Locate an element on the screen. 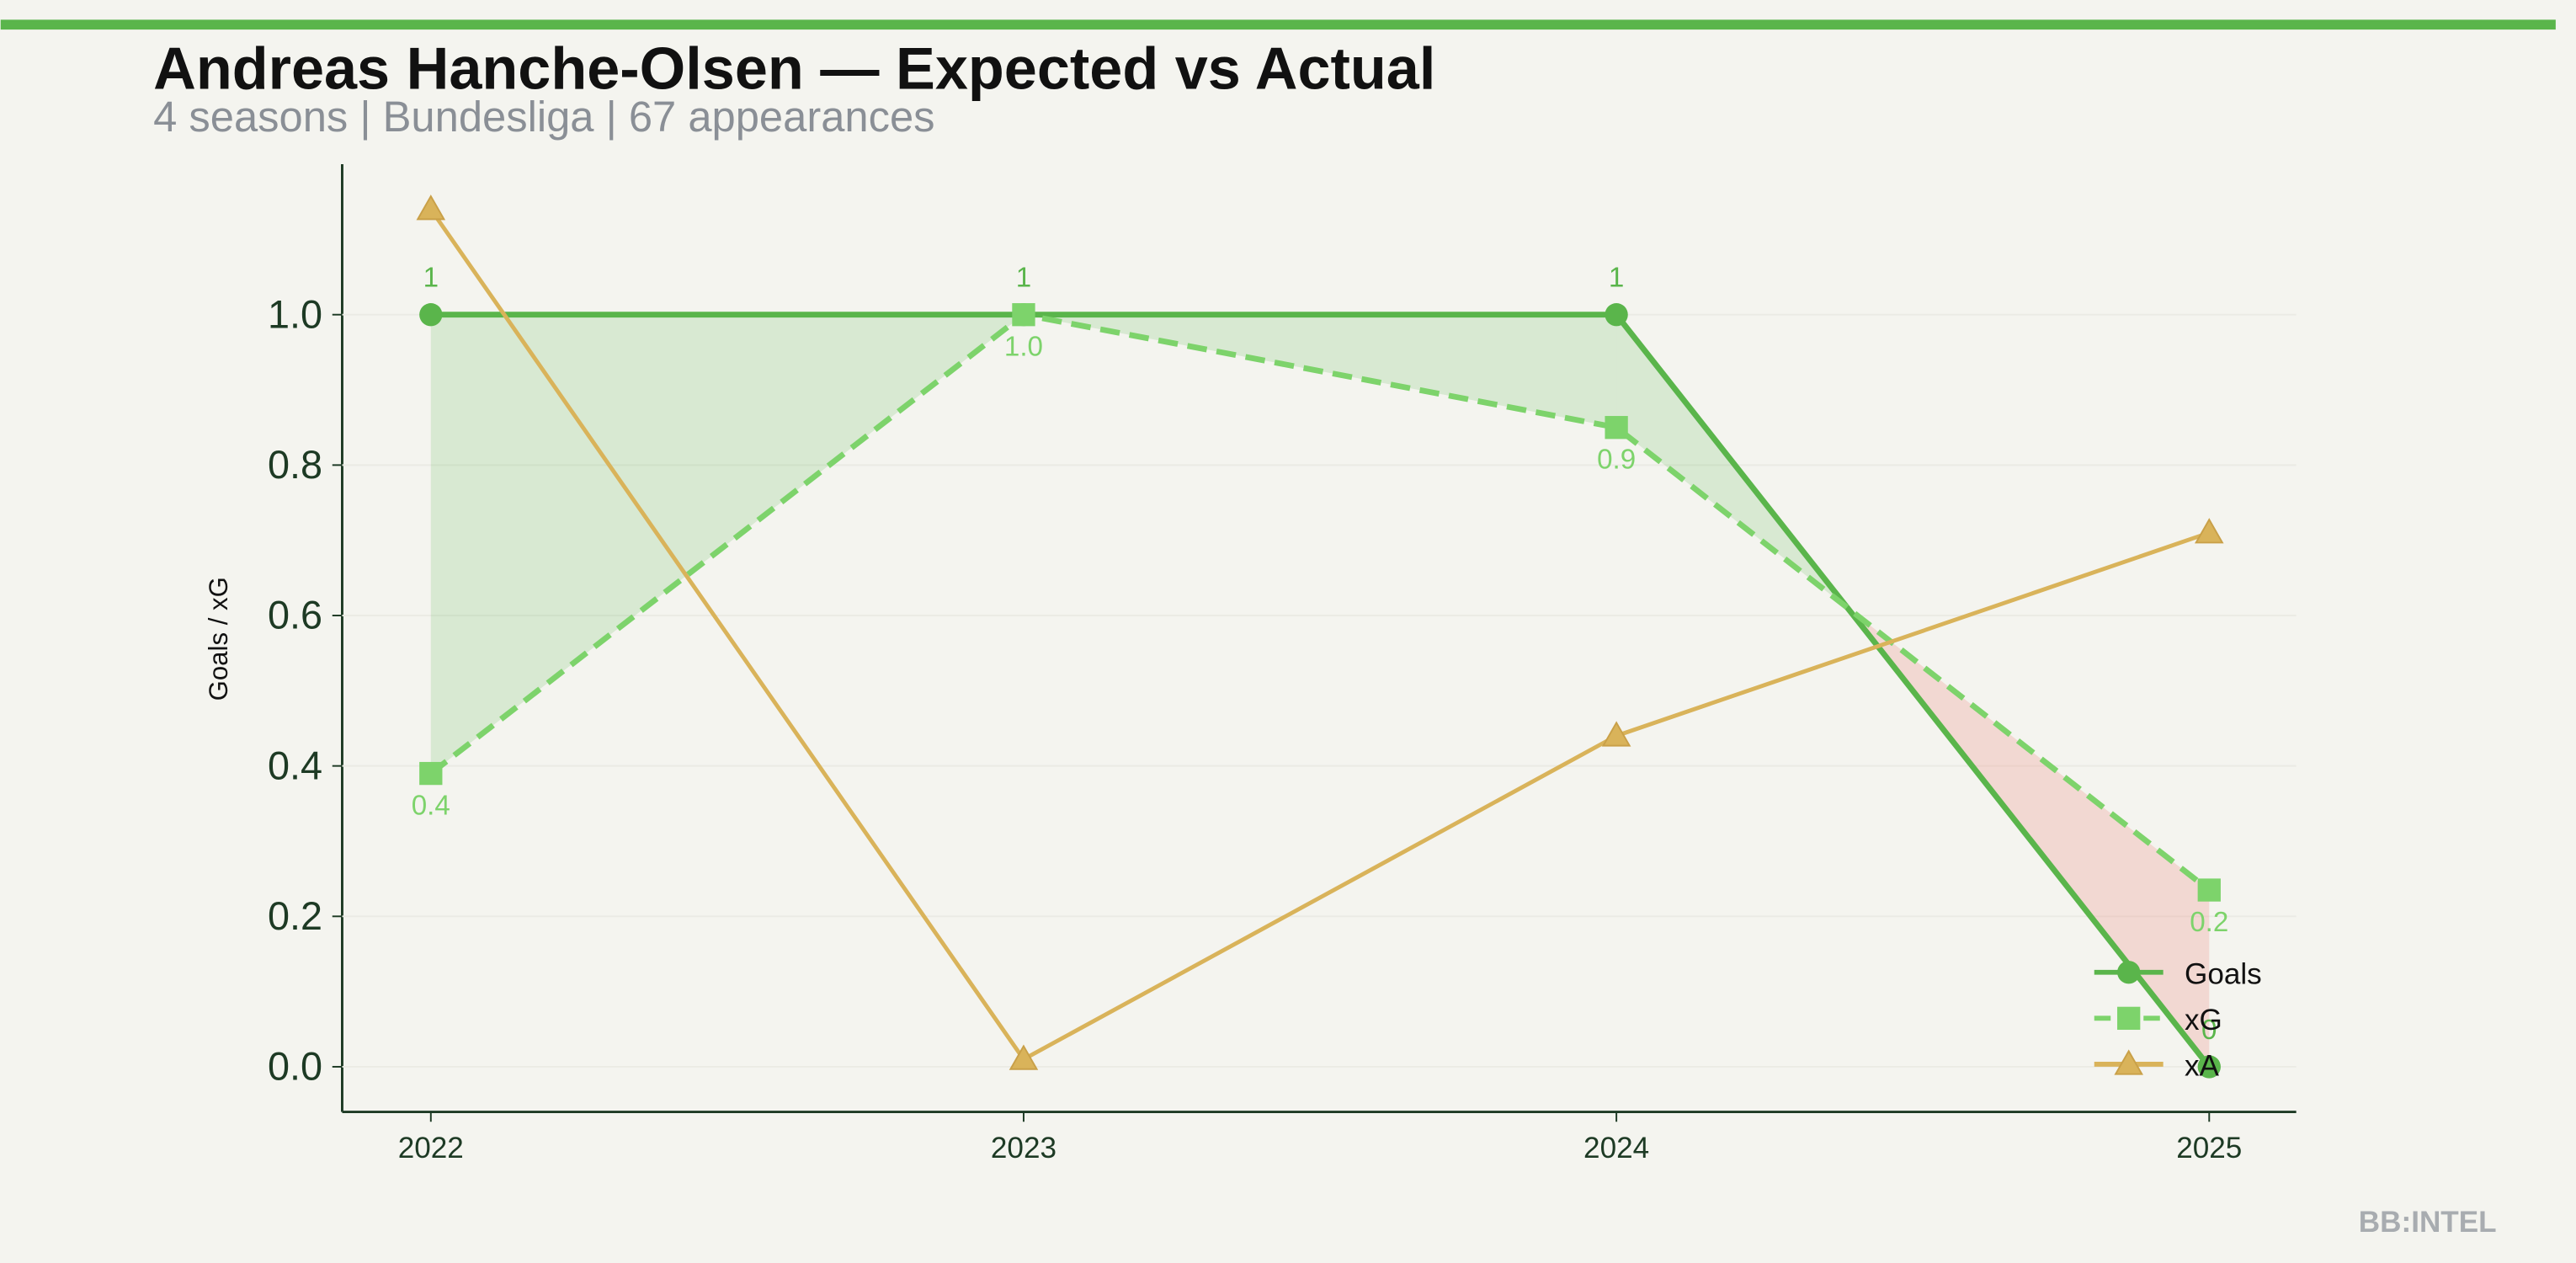 The height and width of the screenshot is (1263, 2576). x-tick-label: 2025 is located at coordinates (2209, 1148).